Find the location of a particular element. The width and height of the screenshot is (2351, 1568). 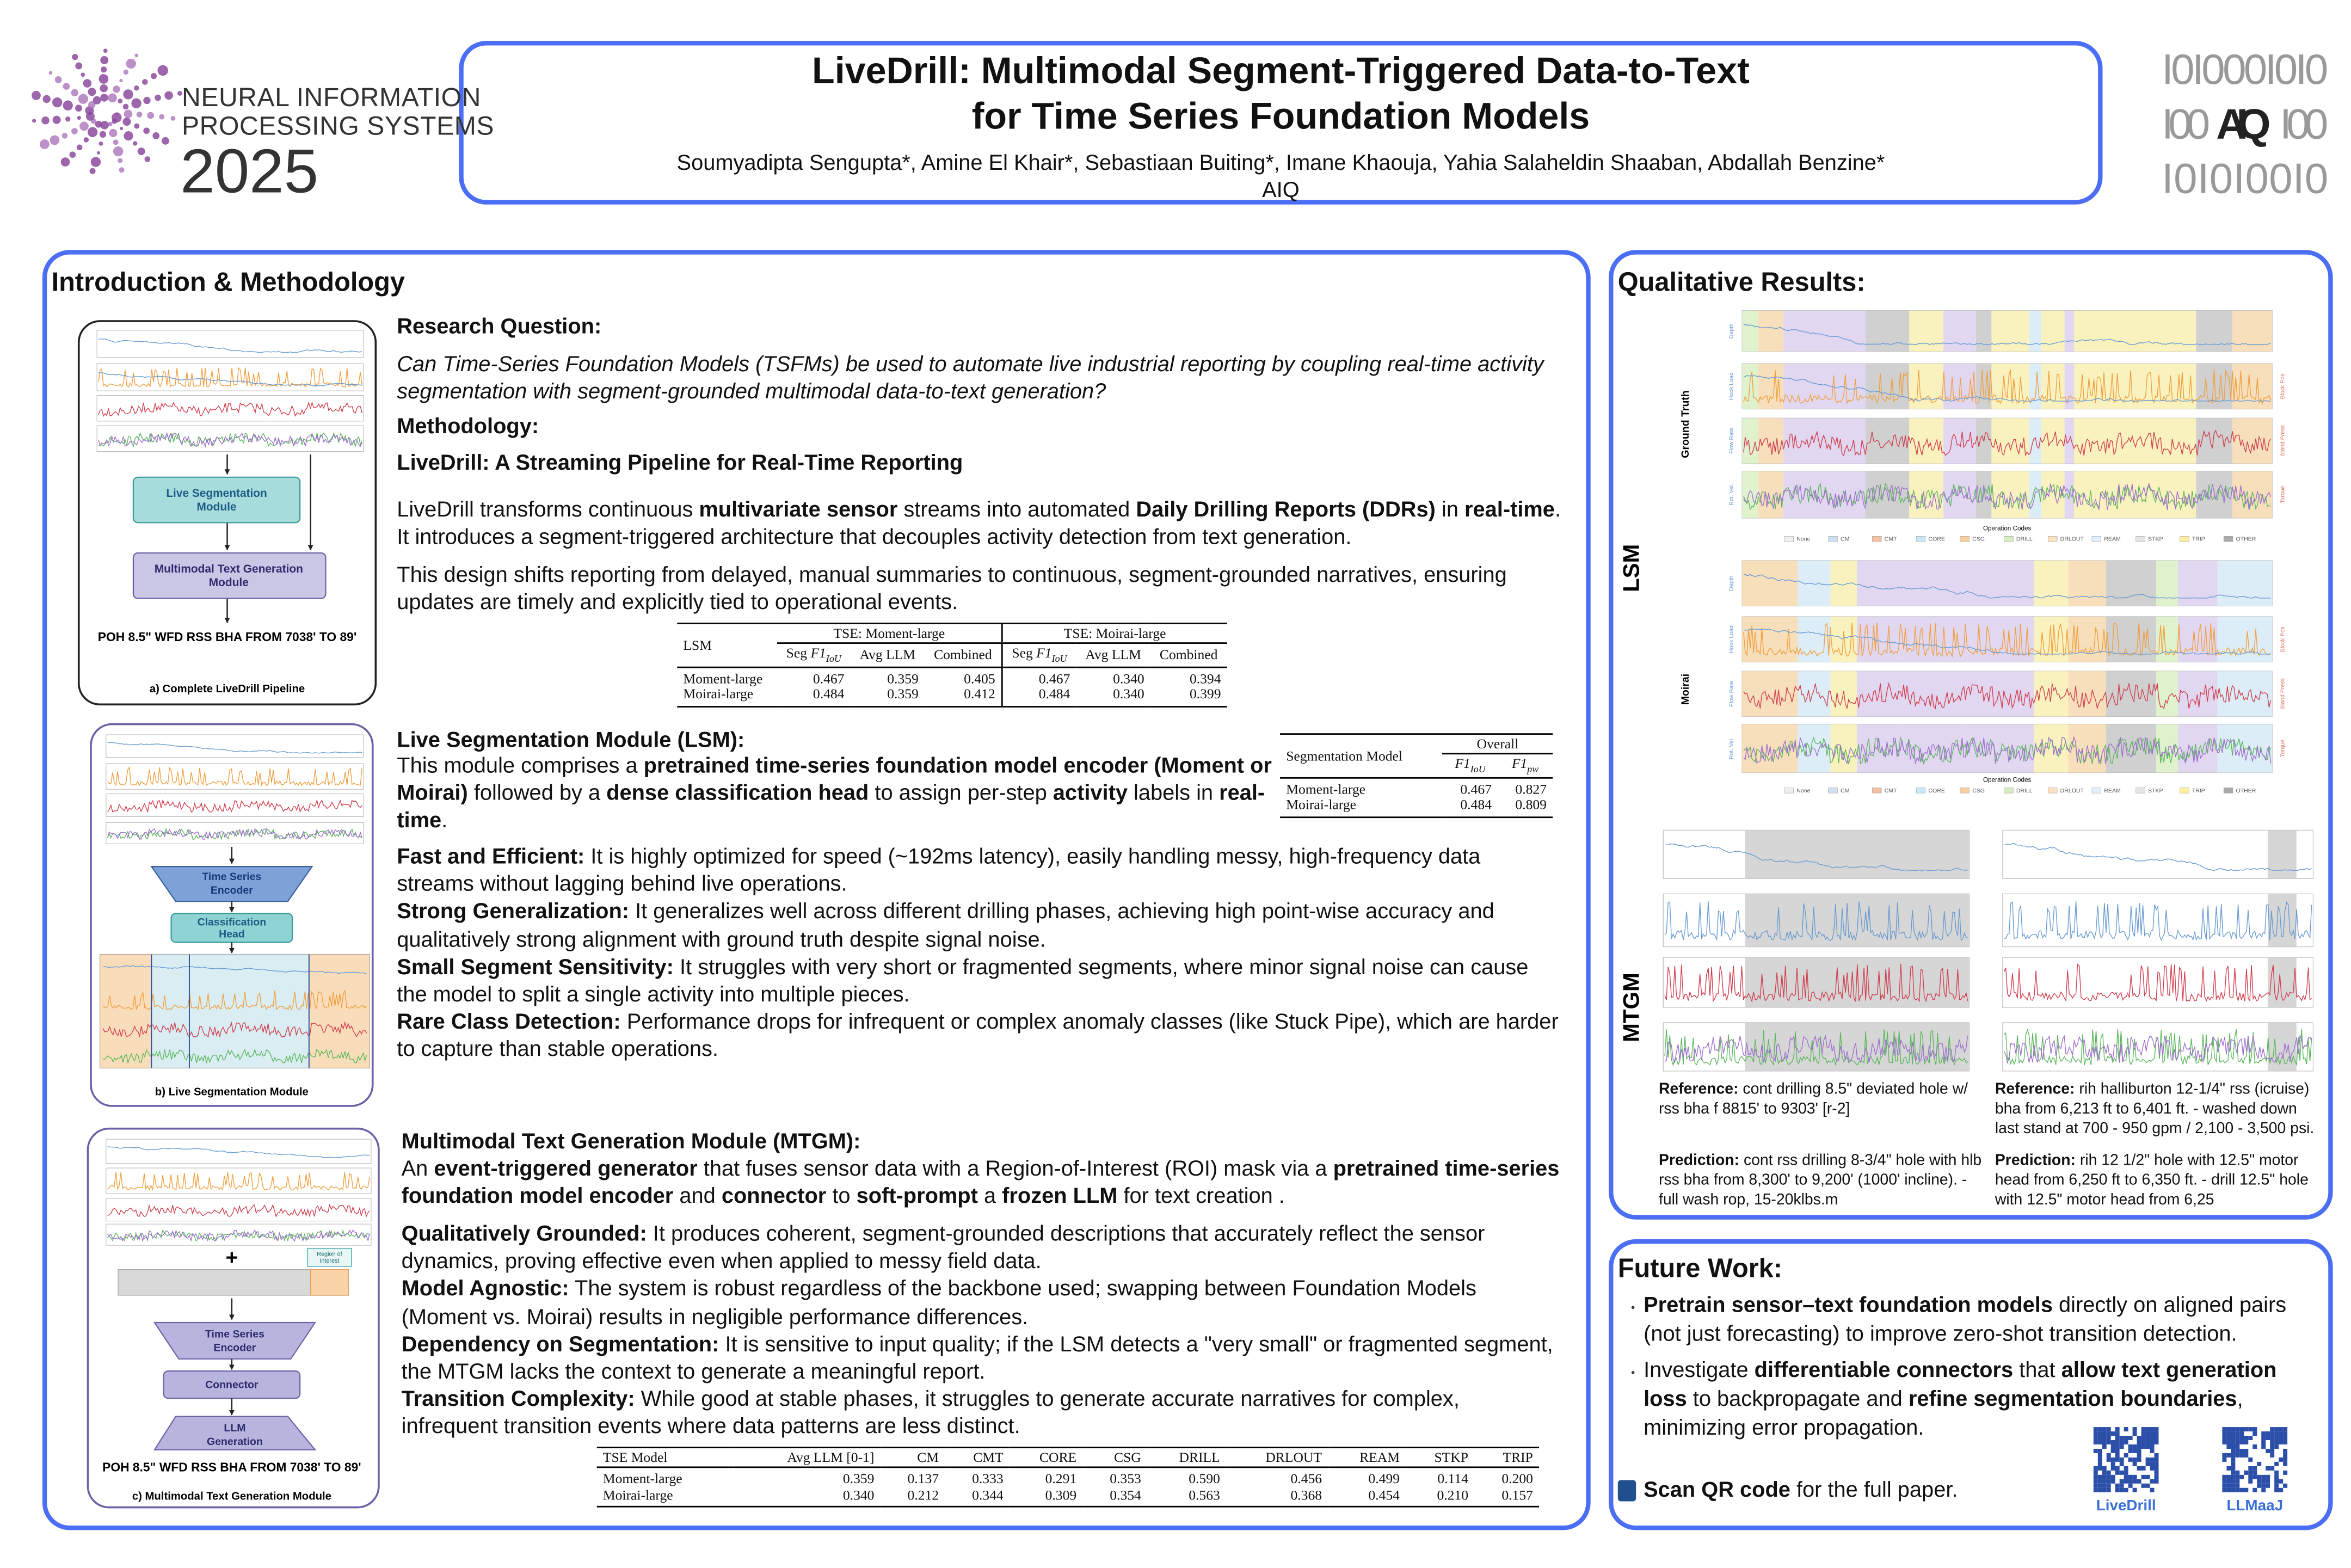

text-run: Model Agnostic: is located at coordinates (485, 1289).